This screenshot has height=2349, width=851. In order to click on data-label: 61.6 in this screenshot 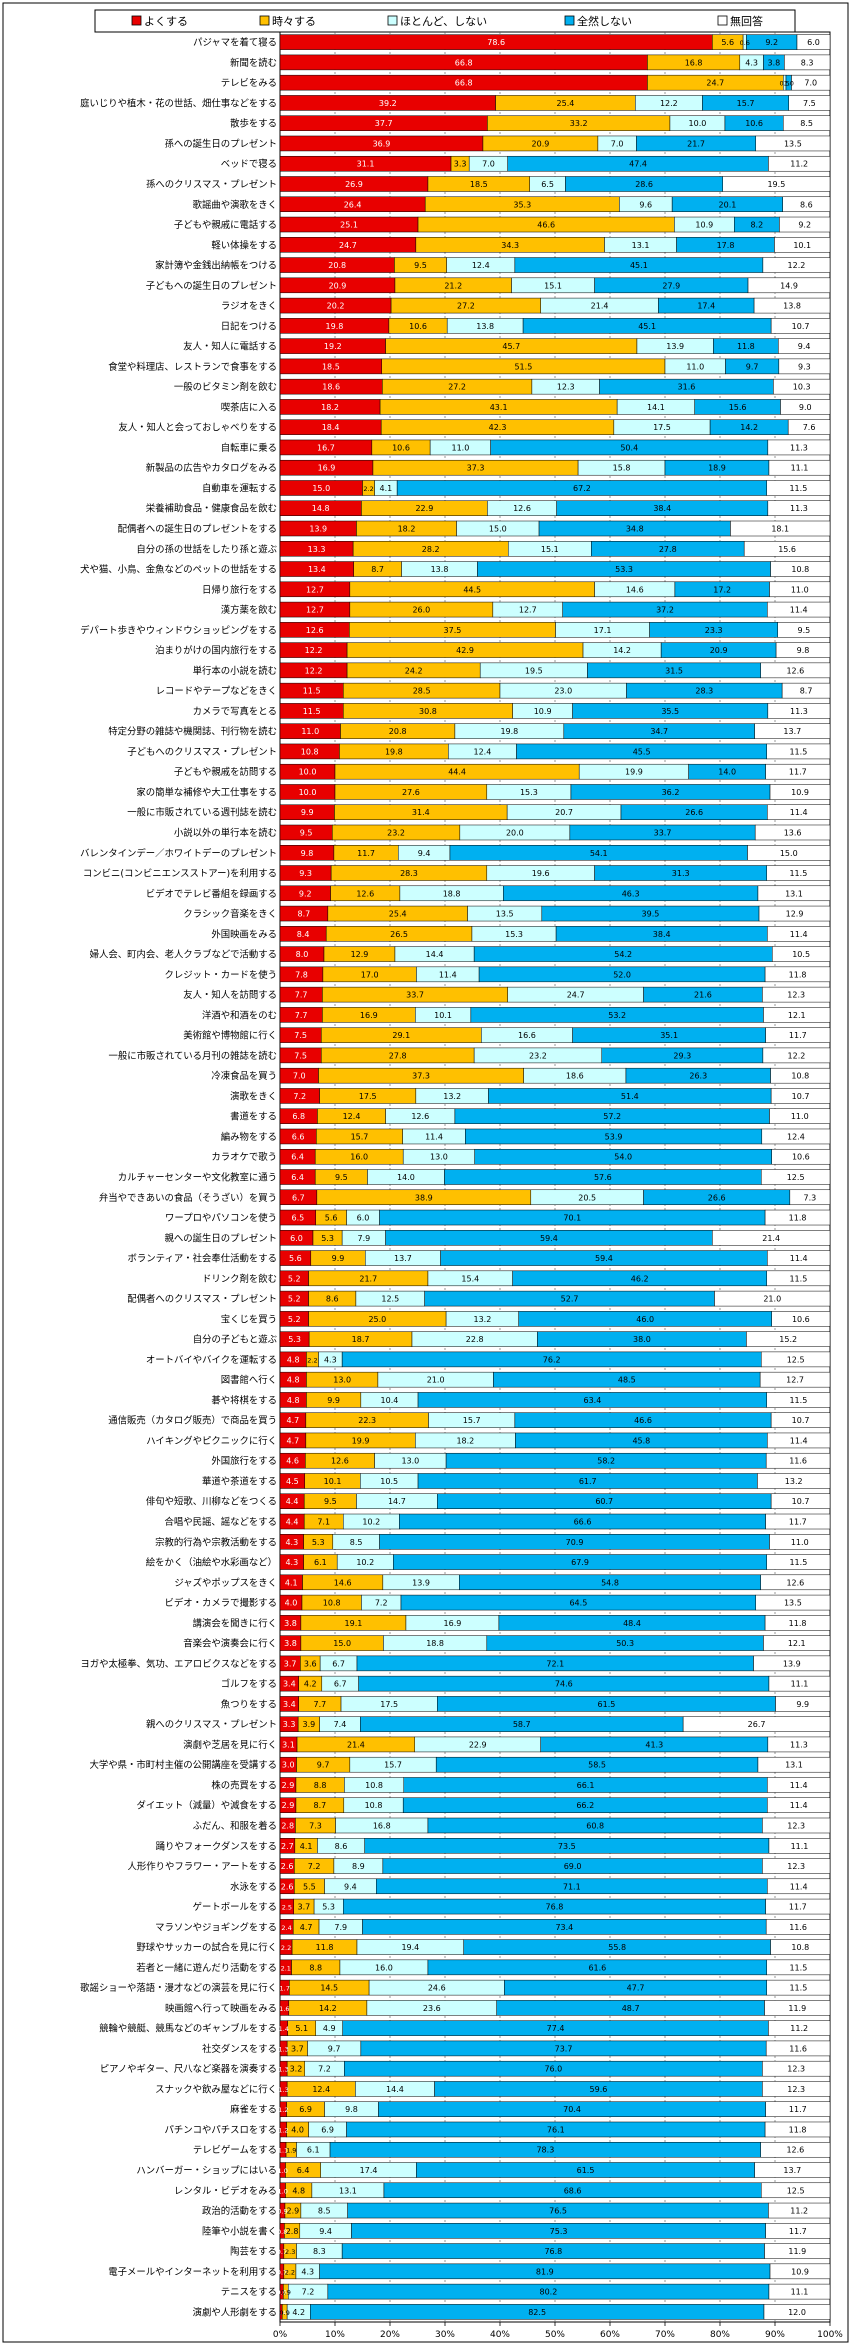, I will do `click(597, 1967)`.